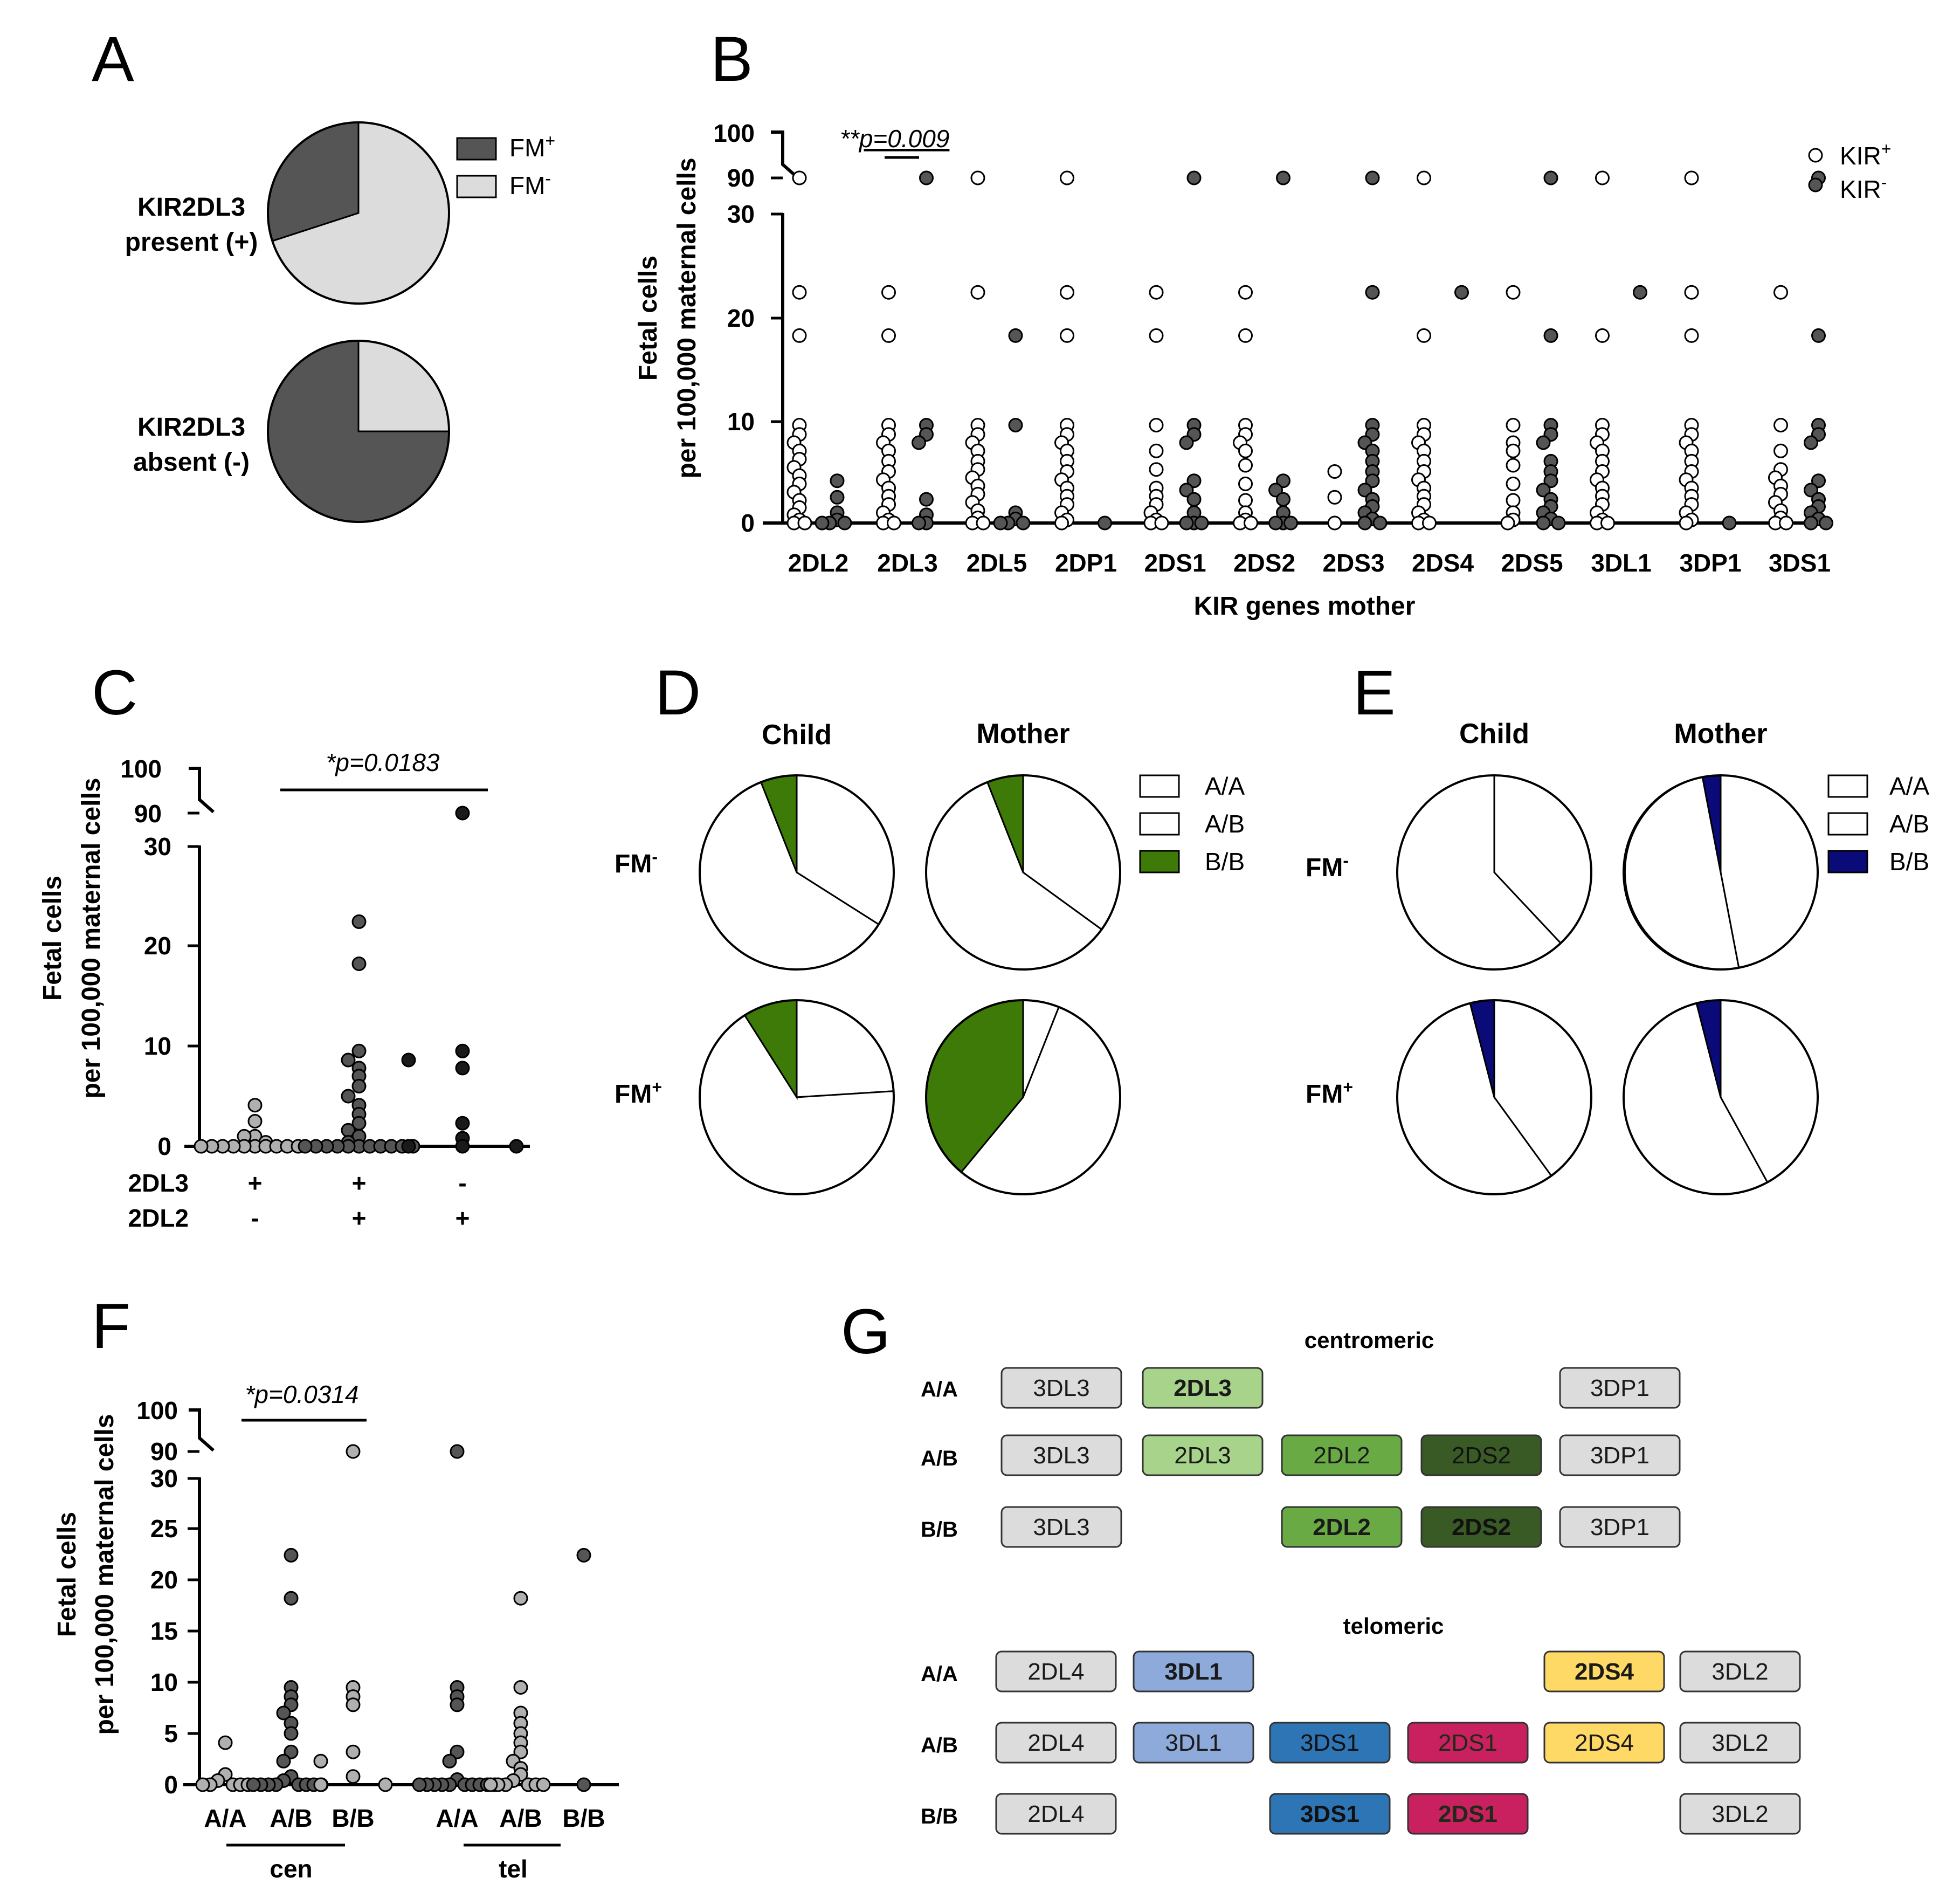 This screenshot has width=1960, height=1892. Describe the element at coordinates (527, 148) in the screenshot. I see `legend-a-fm-plus-text: FM` at that location.